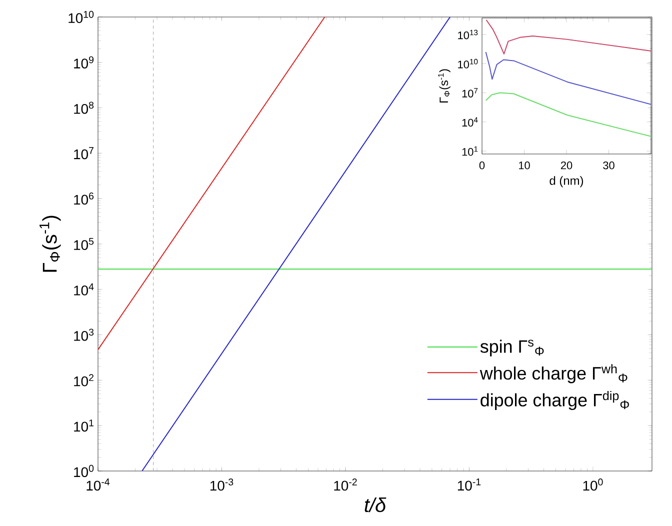 This screenshot has width=672, height=526. What do you see at coordinates (554, 400) in the screenshot?
I see `legend-label: dipole charge Γ$^{dip}$Φ` at bounding box center [554, 400].